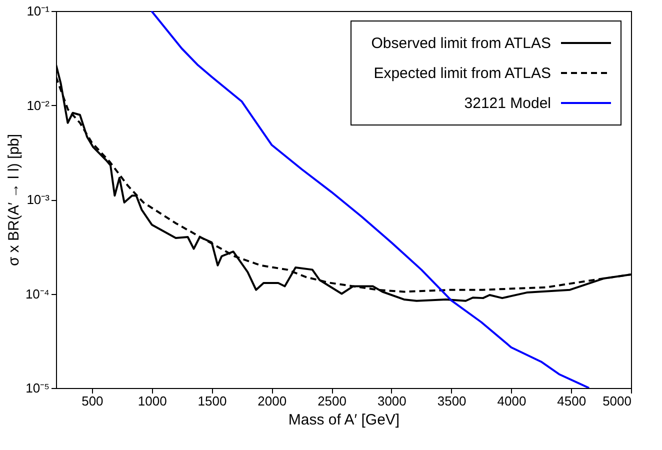 The width and height of the screenshot is (662, 450). Describe the element at coordinates (571, 401) in the screenshot. I see `x-tick-label: 4500` at that location.